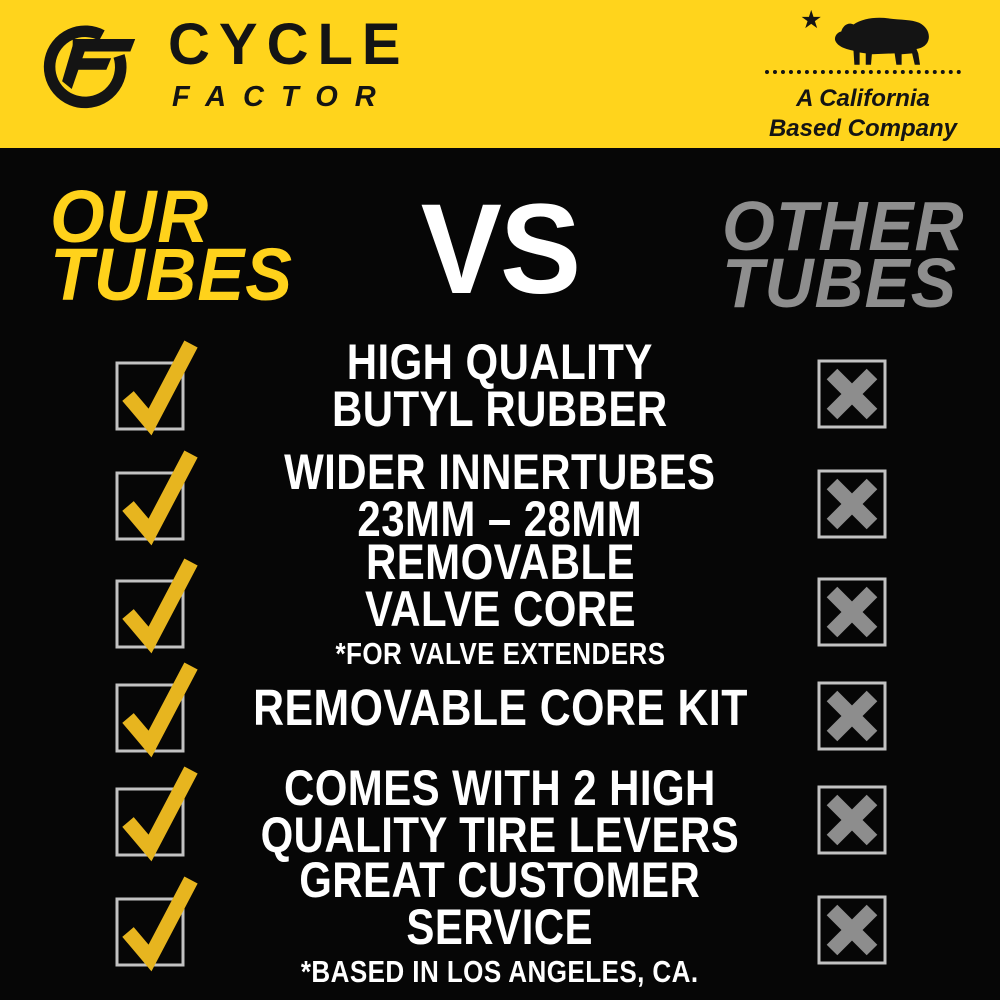 The height and width of the screenshot is (1000, 1000). Describe the element at coordinates (289, 44) in the screenshot. I see `brand-name: CYCLE` at that location.